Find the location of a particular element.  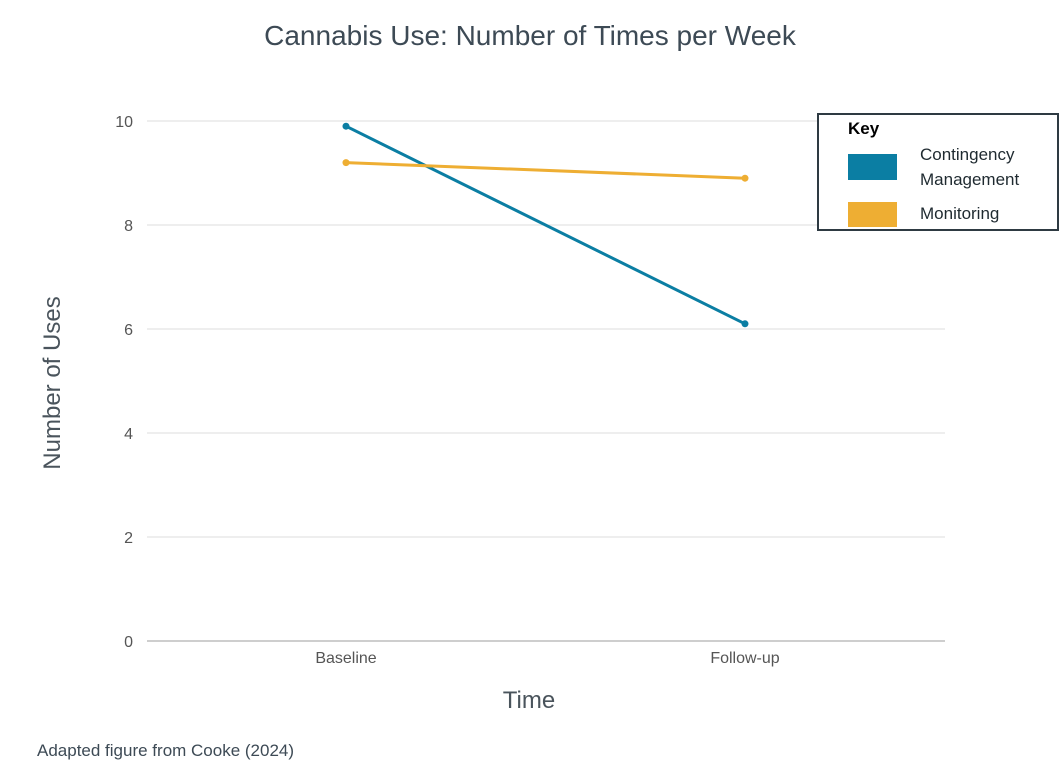

x-tick-label: Follow-up is located at coordinates (744, 658).